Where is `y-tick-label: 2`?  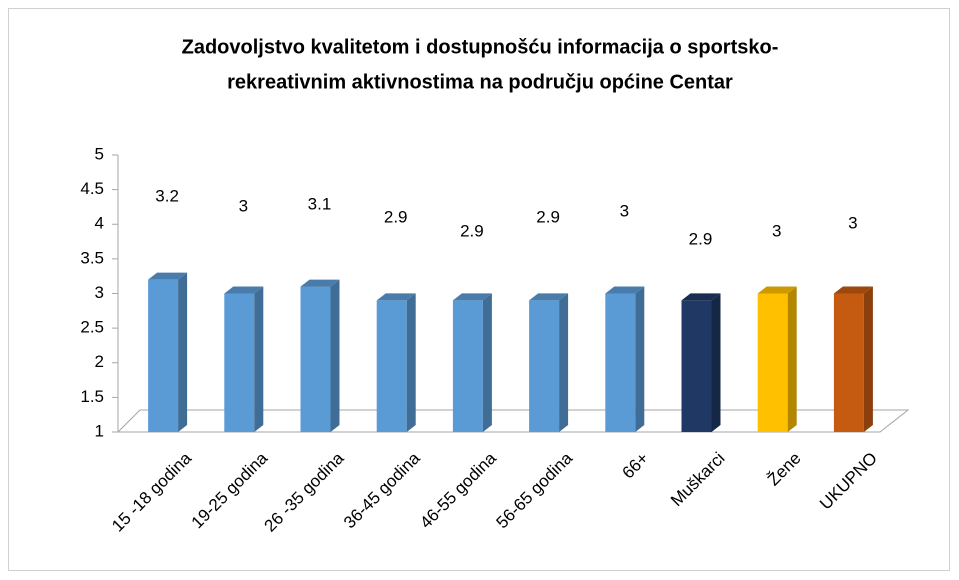 y-tick-label: 2 is located at coordinates (99, 361).